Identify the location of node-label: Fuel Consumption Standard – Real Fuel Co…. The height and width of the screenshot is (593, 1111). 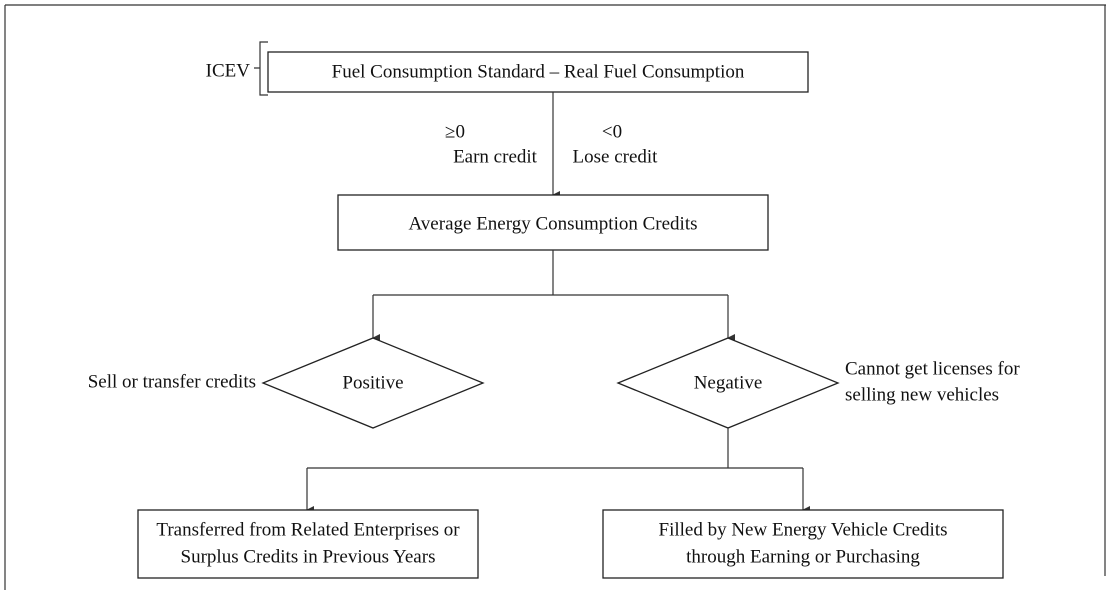
(538, 71).